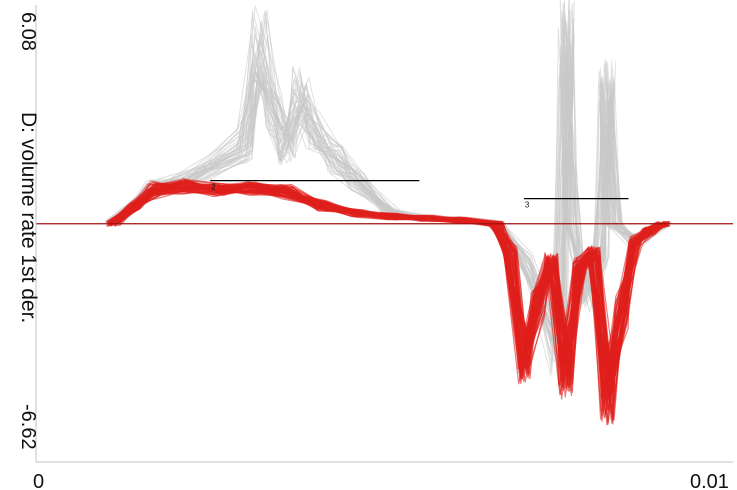  I want to click on y-tick-bottom: -6.62, so click(28, 427).